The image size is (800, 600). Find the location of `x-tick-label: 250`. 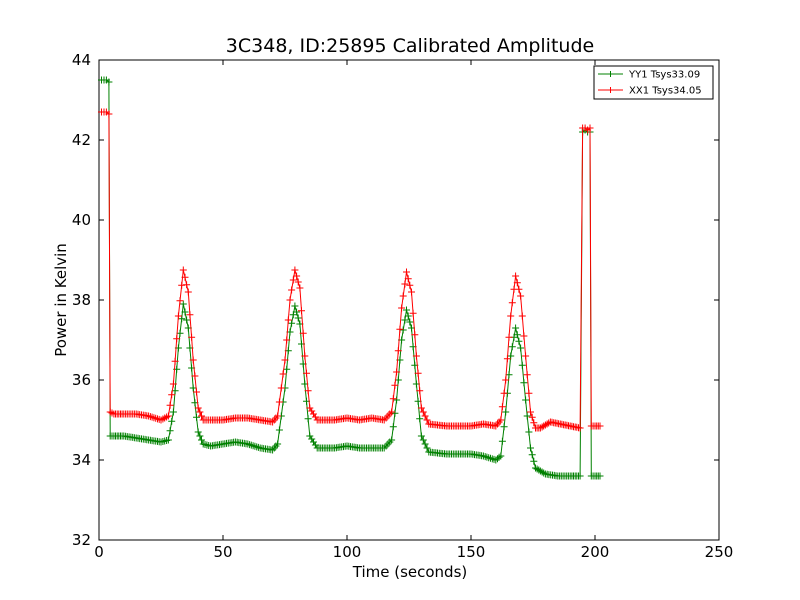

x-tick-label: 250 is located at coordinates (719, 552).